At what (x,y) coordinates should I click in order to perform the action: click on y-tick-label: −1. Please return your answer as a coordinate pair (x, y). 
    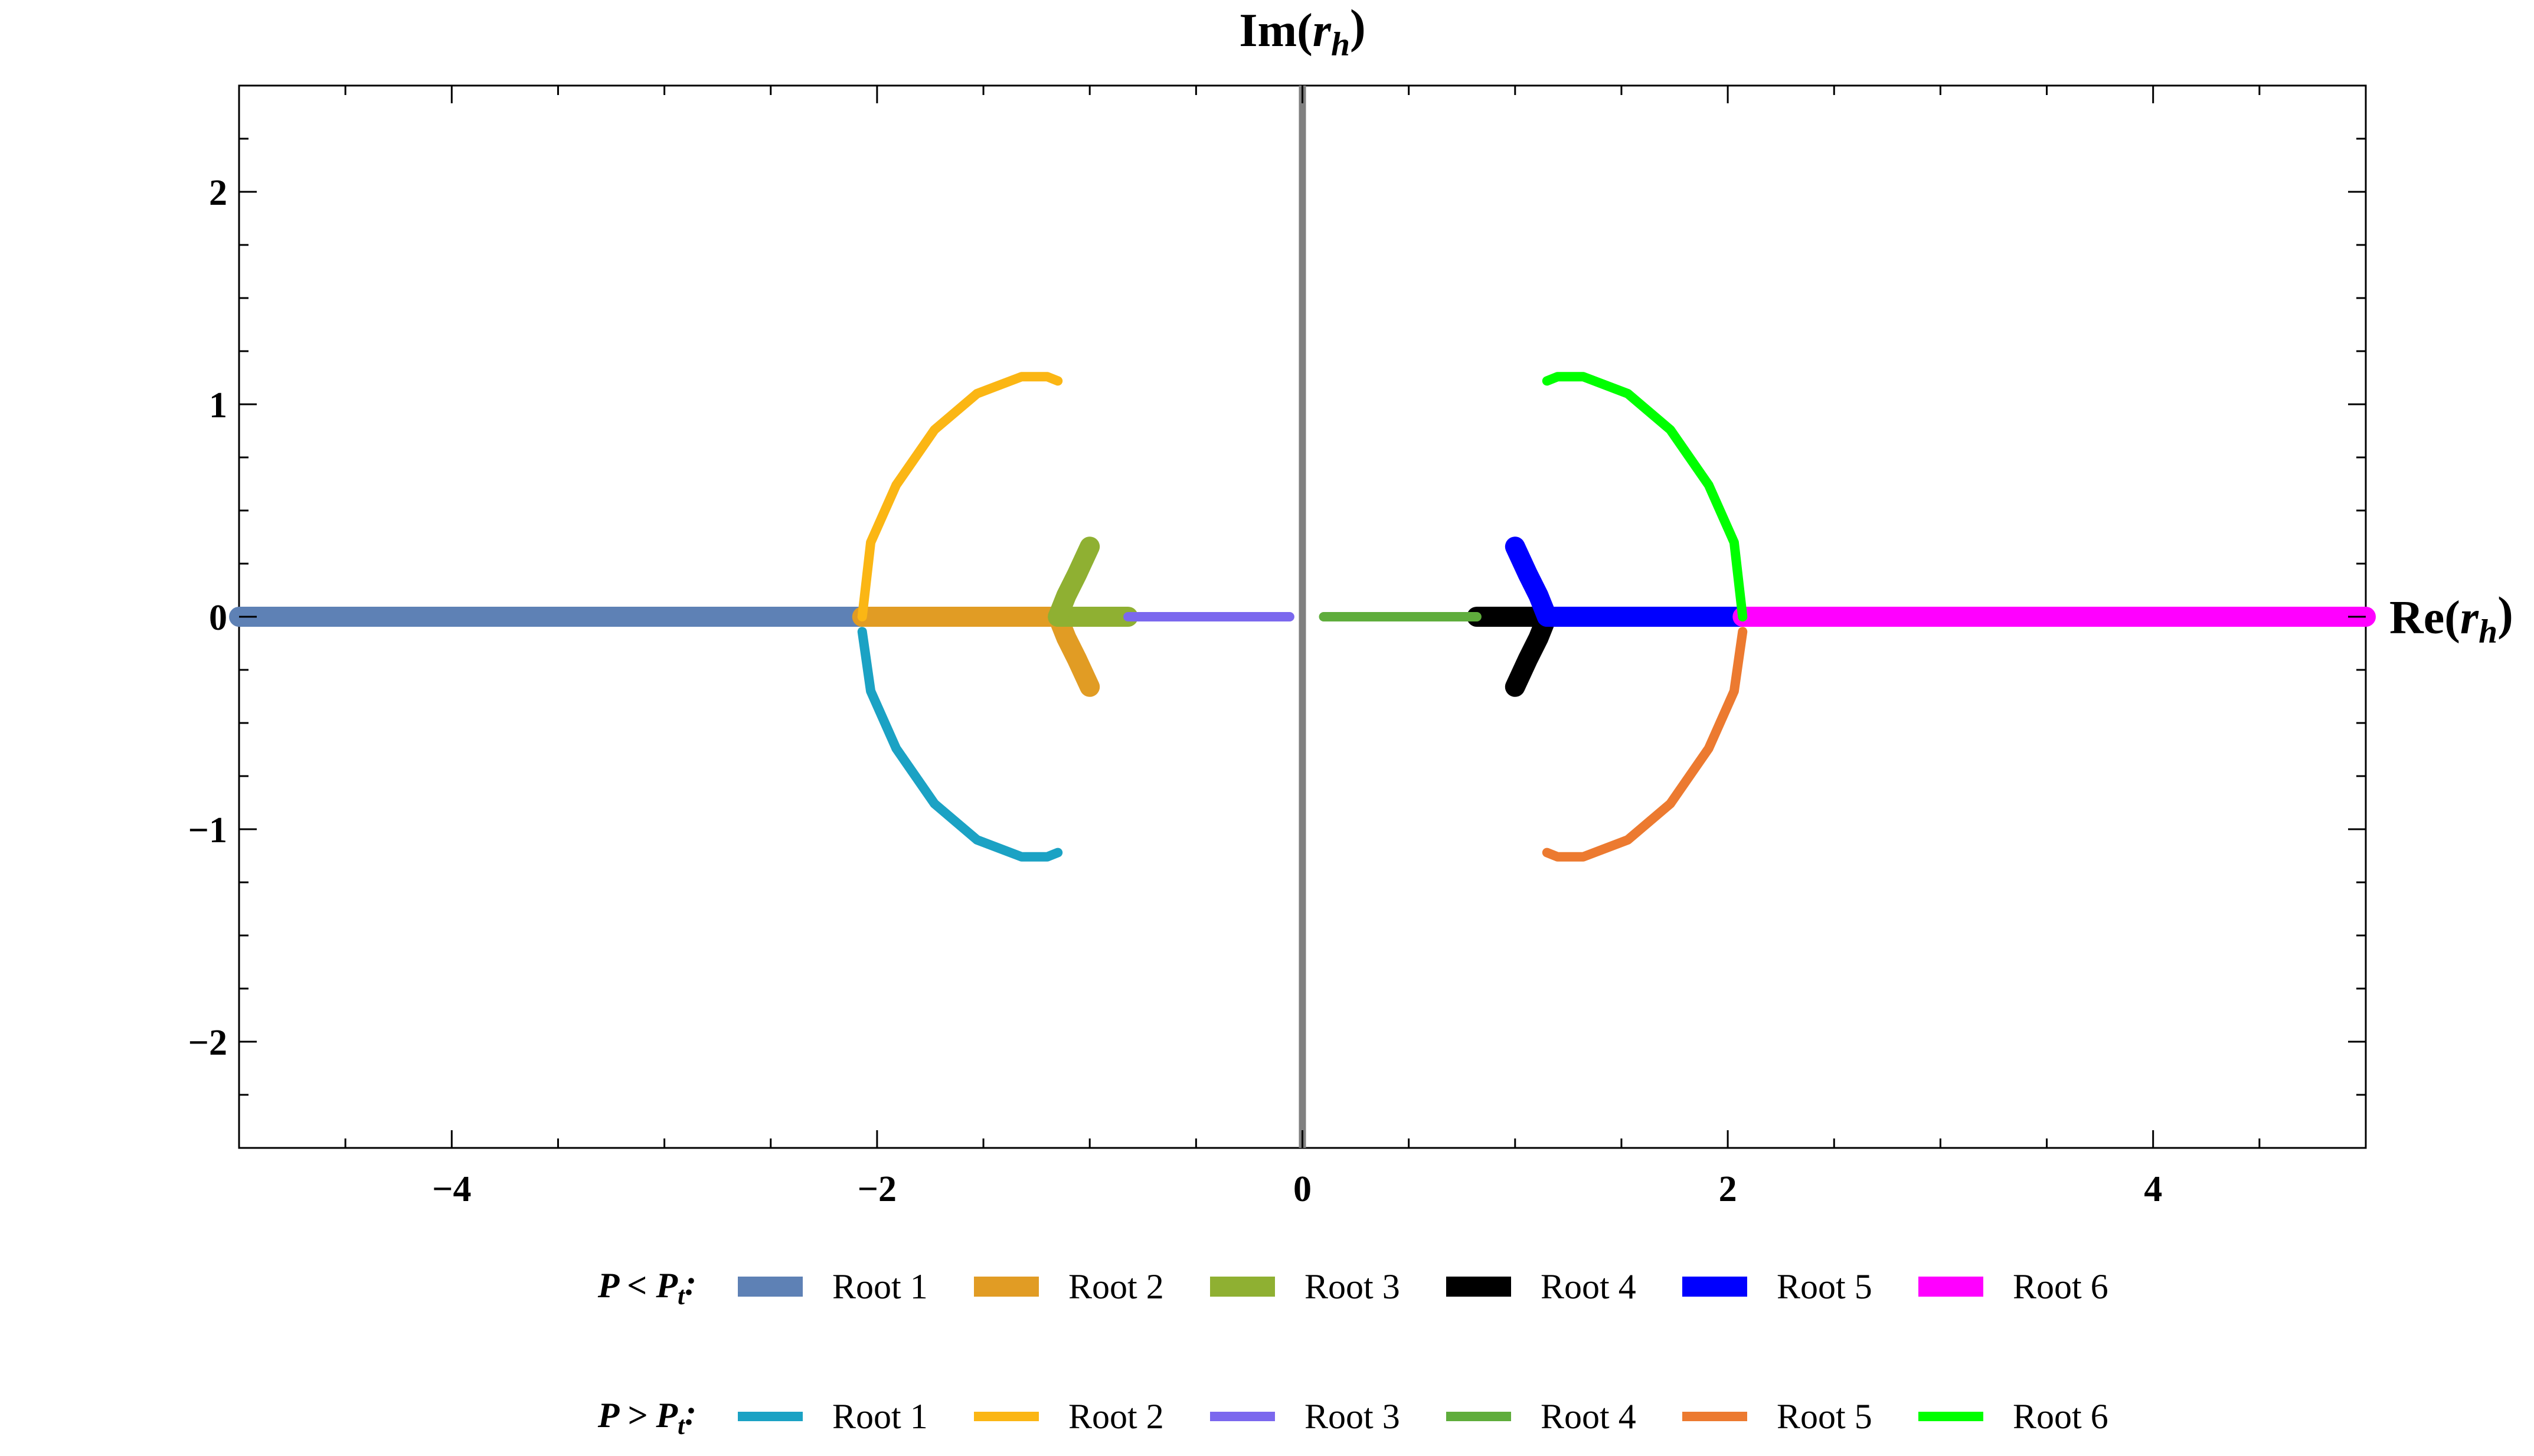
    Looking at the image, I should click on (207, 830).